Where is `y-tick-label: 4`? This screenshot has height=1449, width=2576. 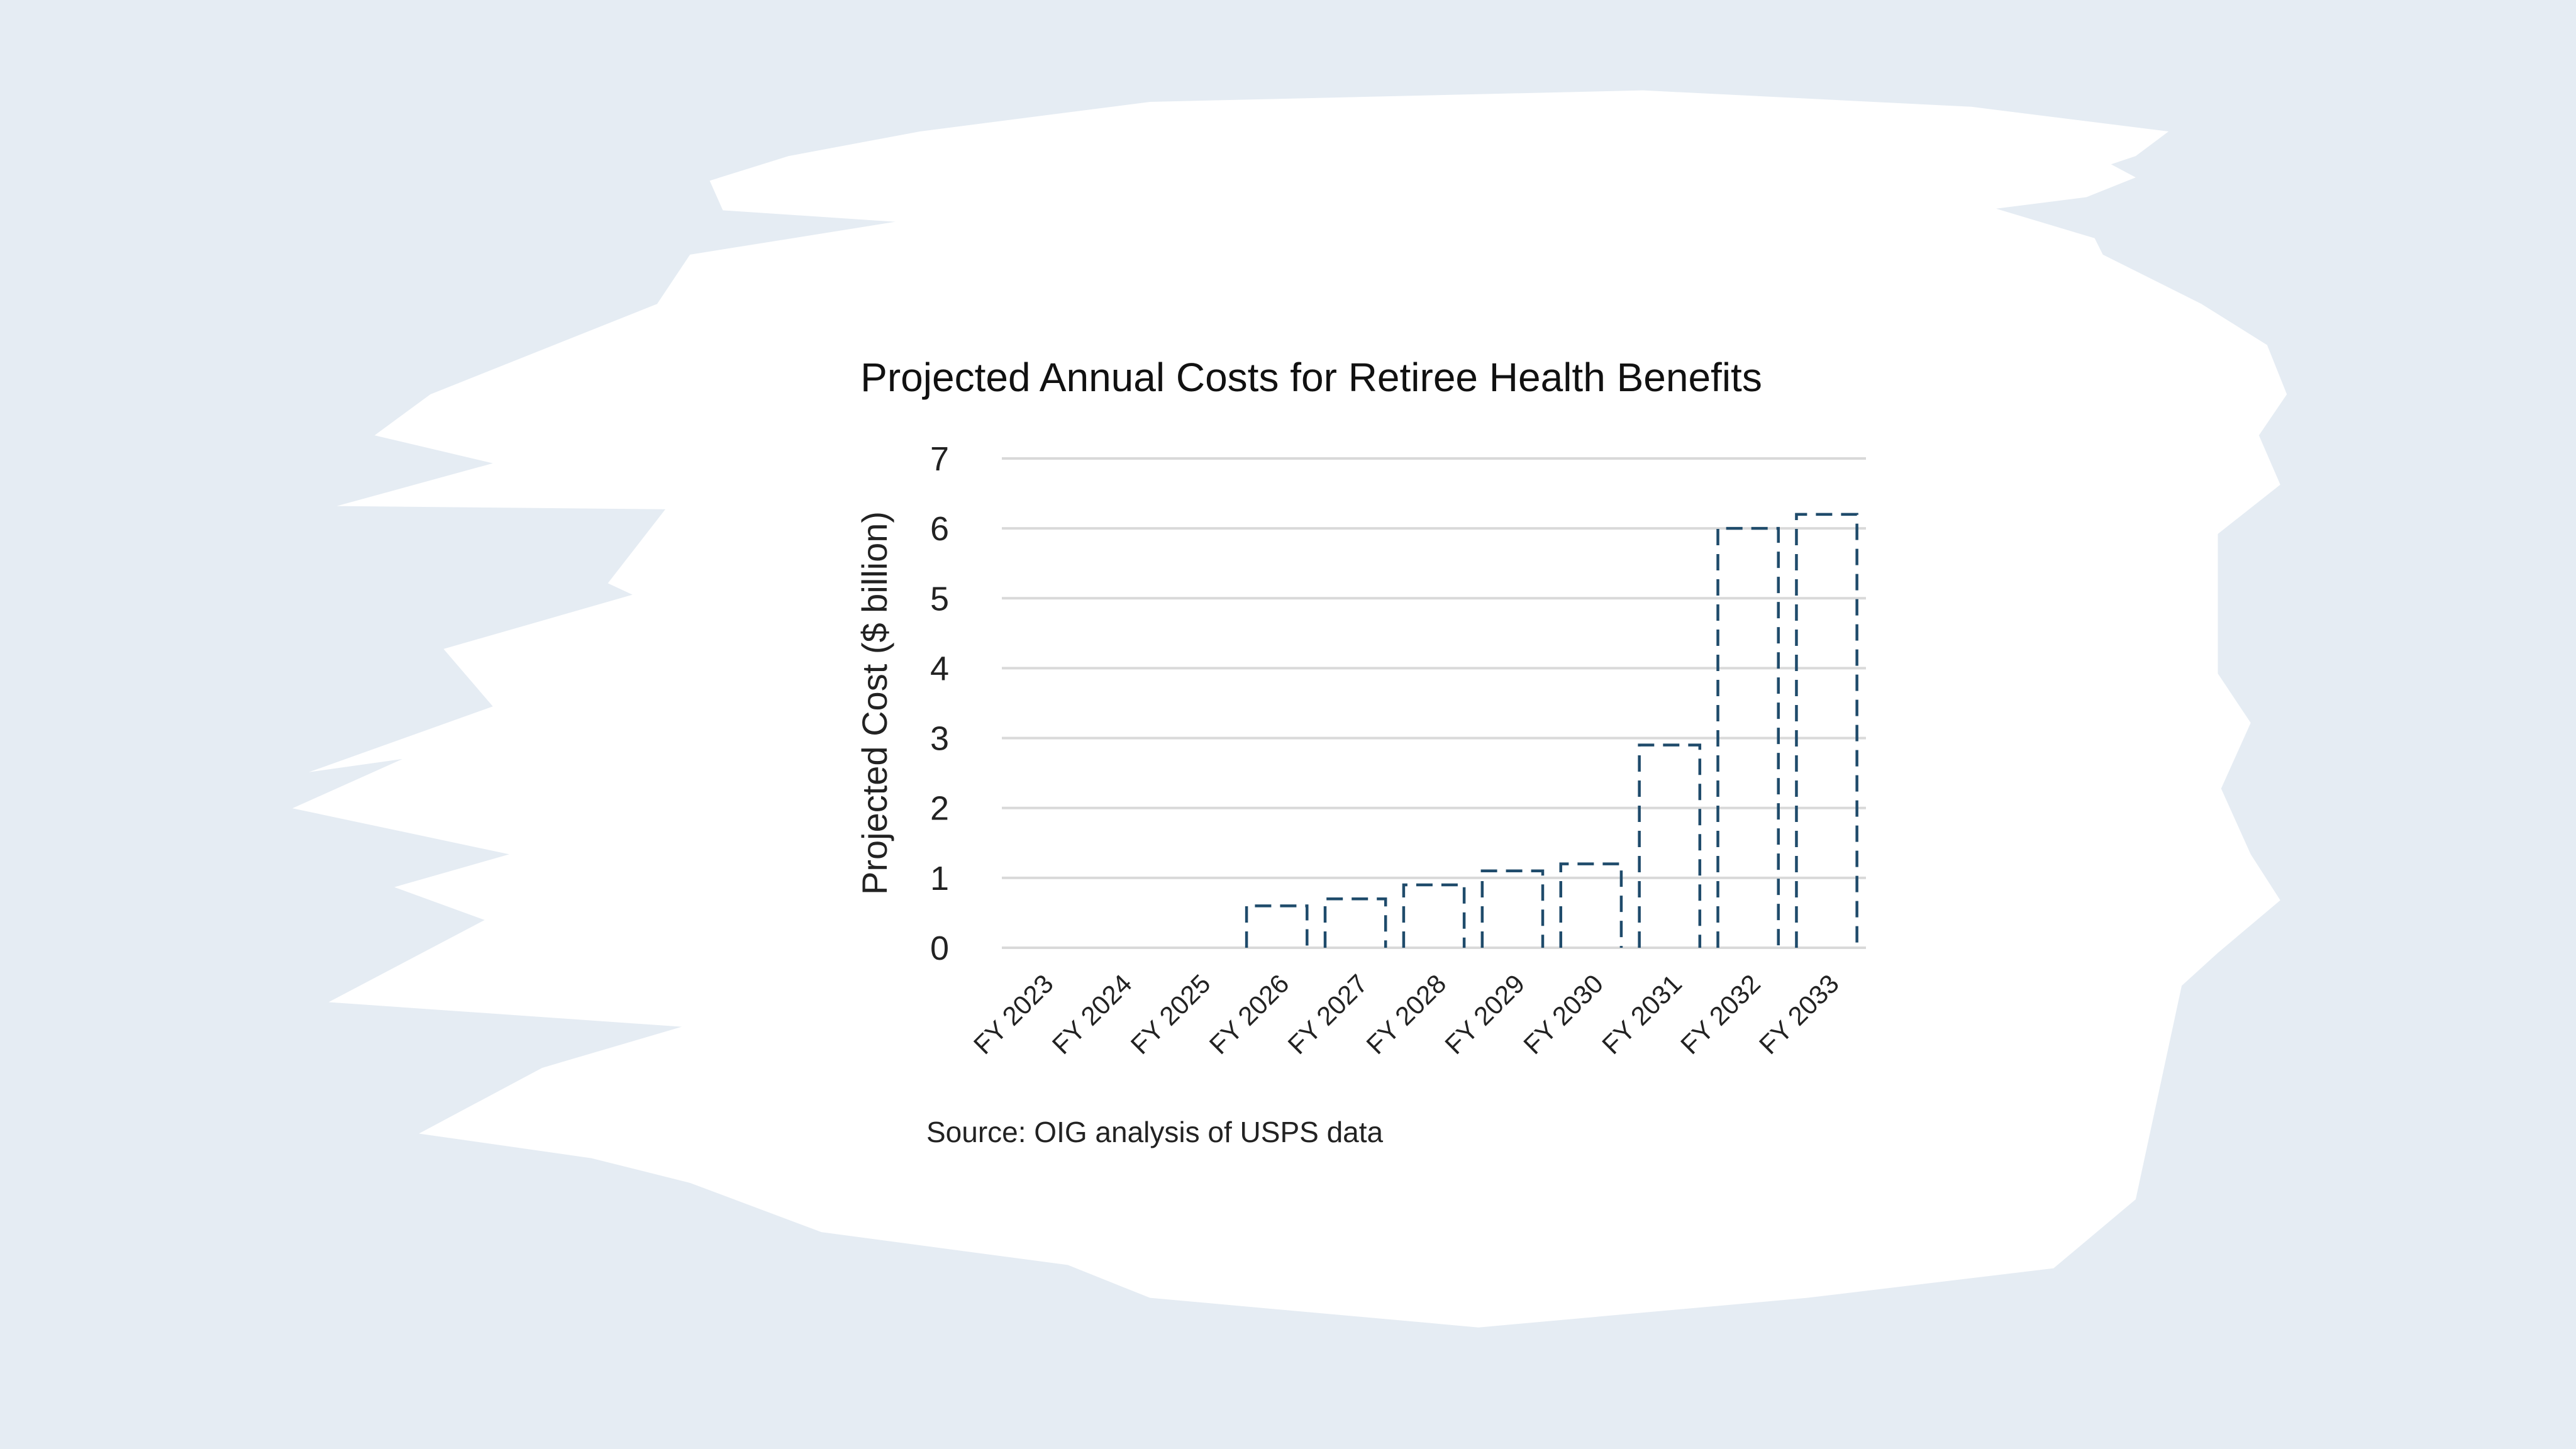 y-tick-label: 4 is located at coordinates (939, 668).